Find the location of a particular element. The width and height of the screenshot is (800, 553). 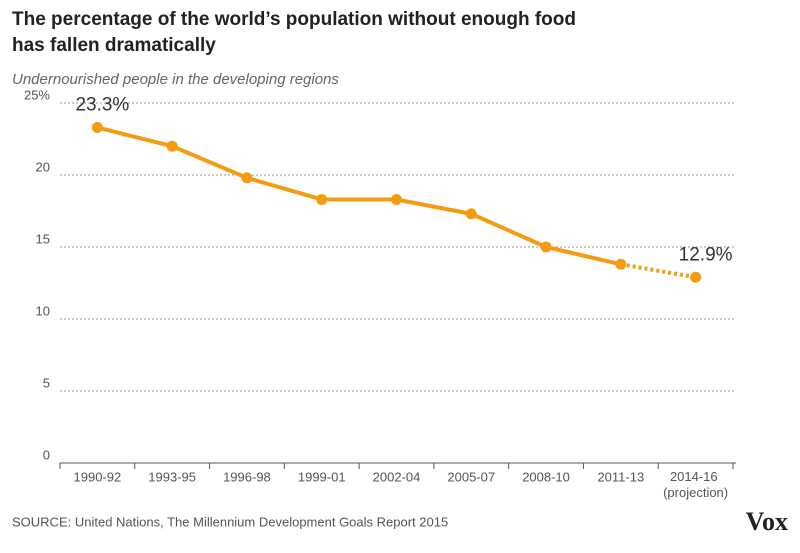

x-tick-label: 1999-01 is located at coordinates (322, 476).